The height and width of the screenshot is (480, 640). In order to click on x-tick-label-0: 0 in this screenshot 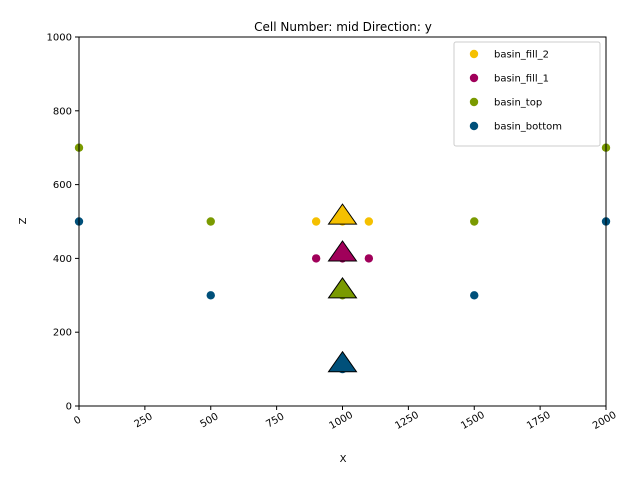, I will do `click(77, 420)`.